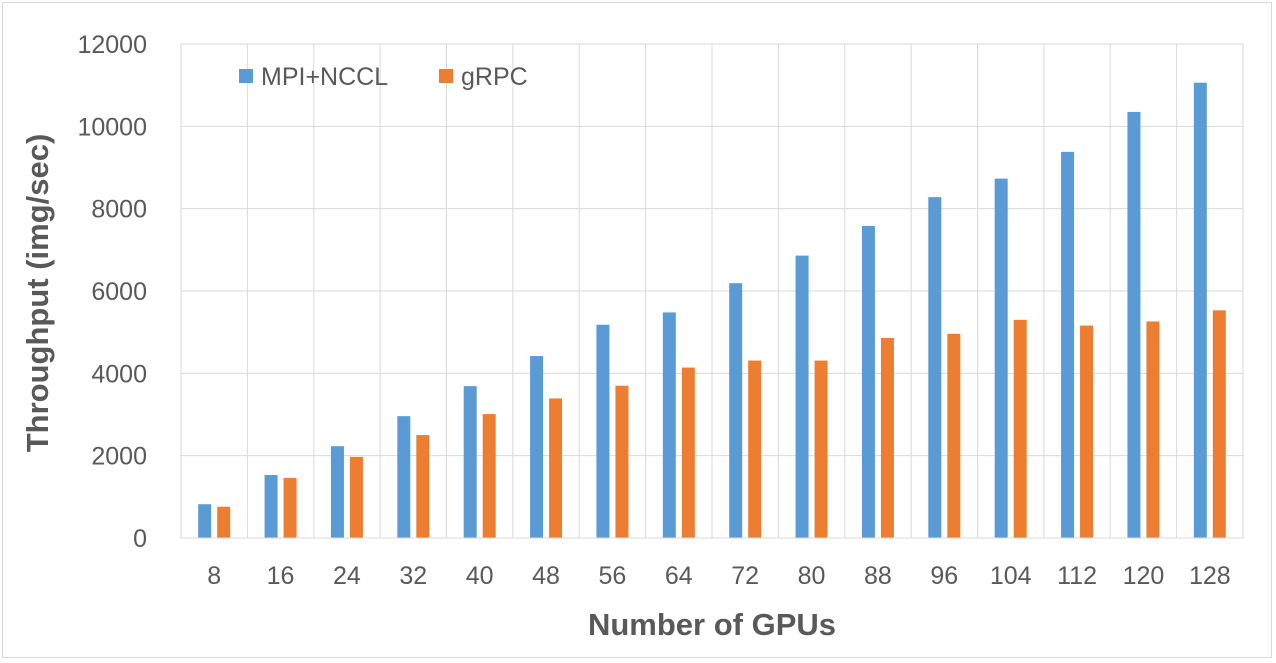 This screenshot has height=663, width=1276. What do you see at coordinates (745, 576) in the screenshot?
I see `x-tick-label: 72` at bounding box center [745, 576].